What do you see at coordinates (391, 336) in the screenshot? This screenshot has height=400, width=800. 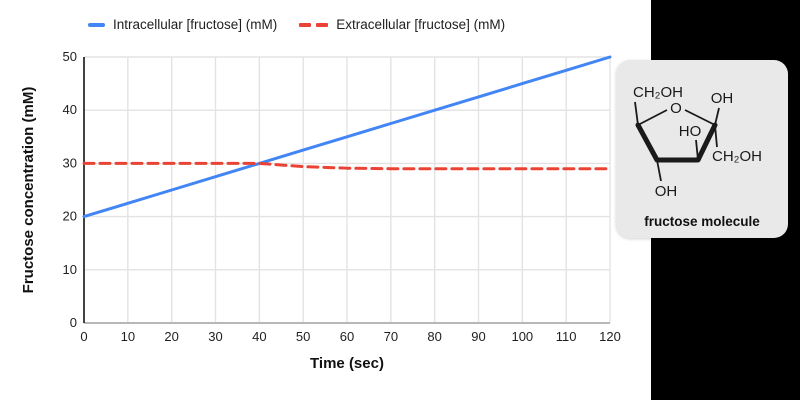 I see `x-tick-label: 70` at bounding box center [391, 336].